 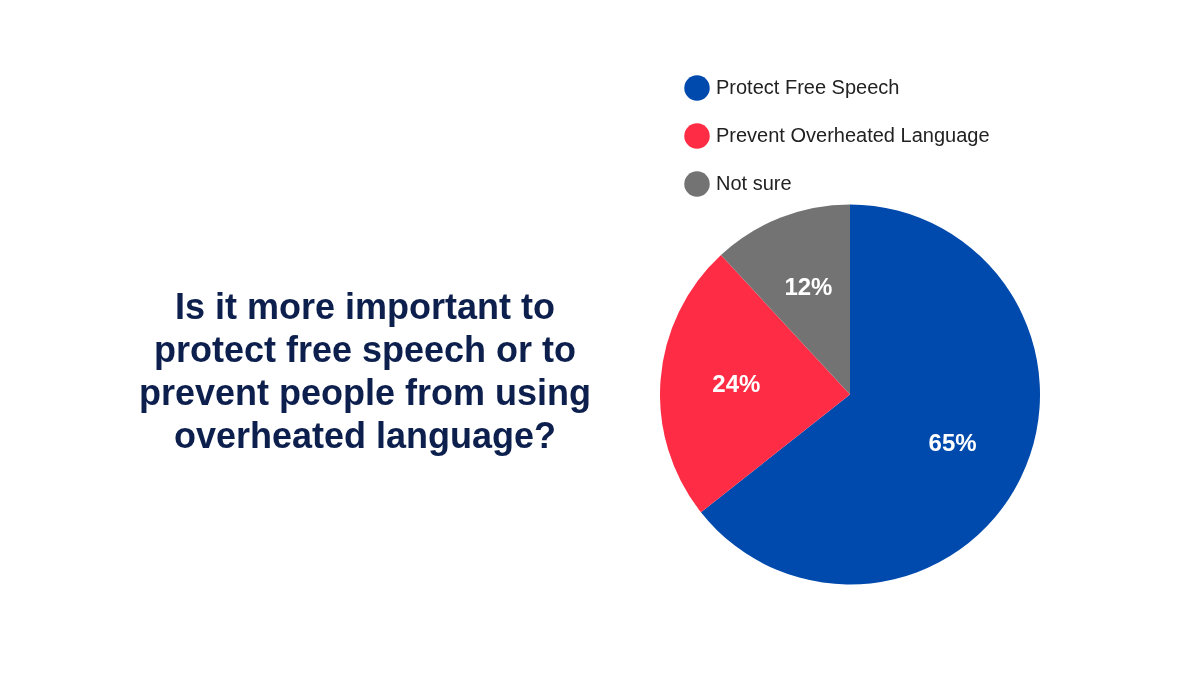 I want to click on legend-label: Prevent Overheated Language, so click(x=853, y=134).